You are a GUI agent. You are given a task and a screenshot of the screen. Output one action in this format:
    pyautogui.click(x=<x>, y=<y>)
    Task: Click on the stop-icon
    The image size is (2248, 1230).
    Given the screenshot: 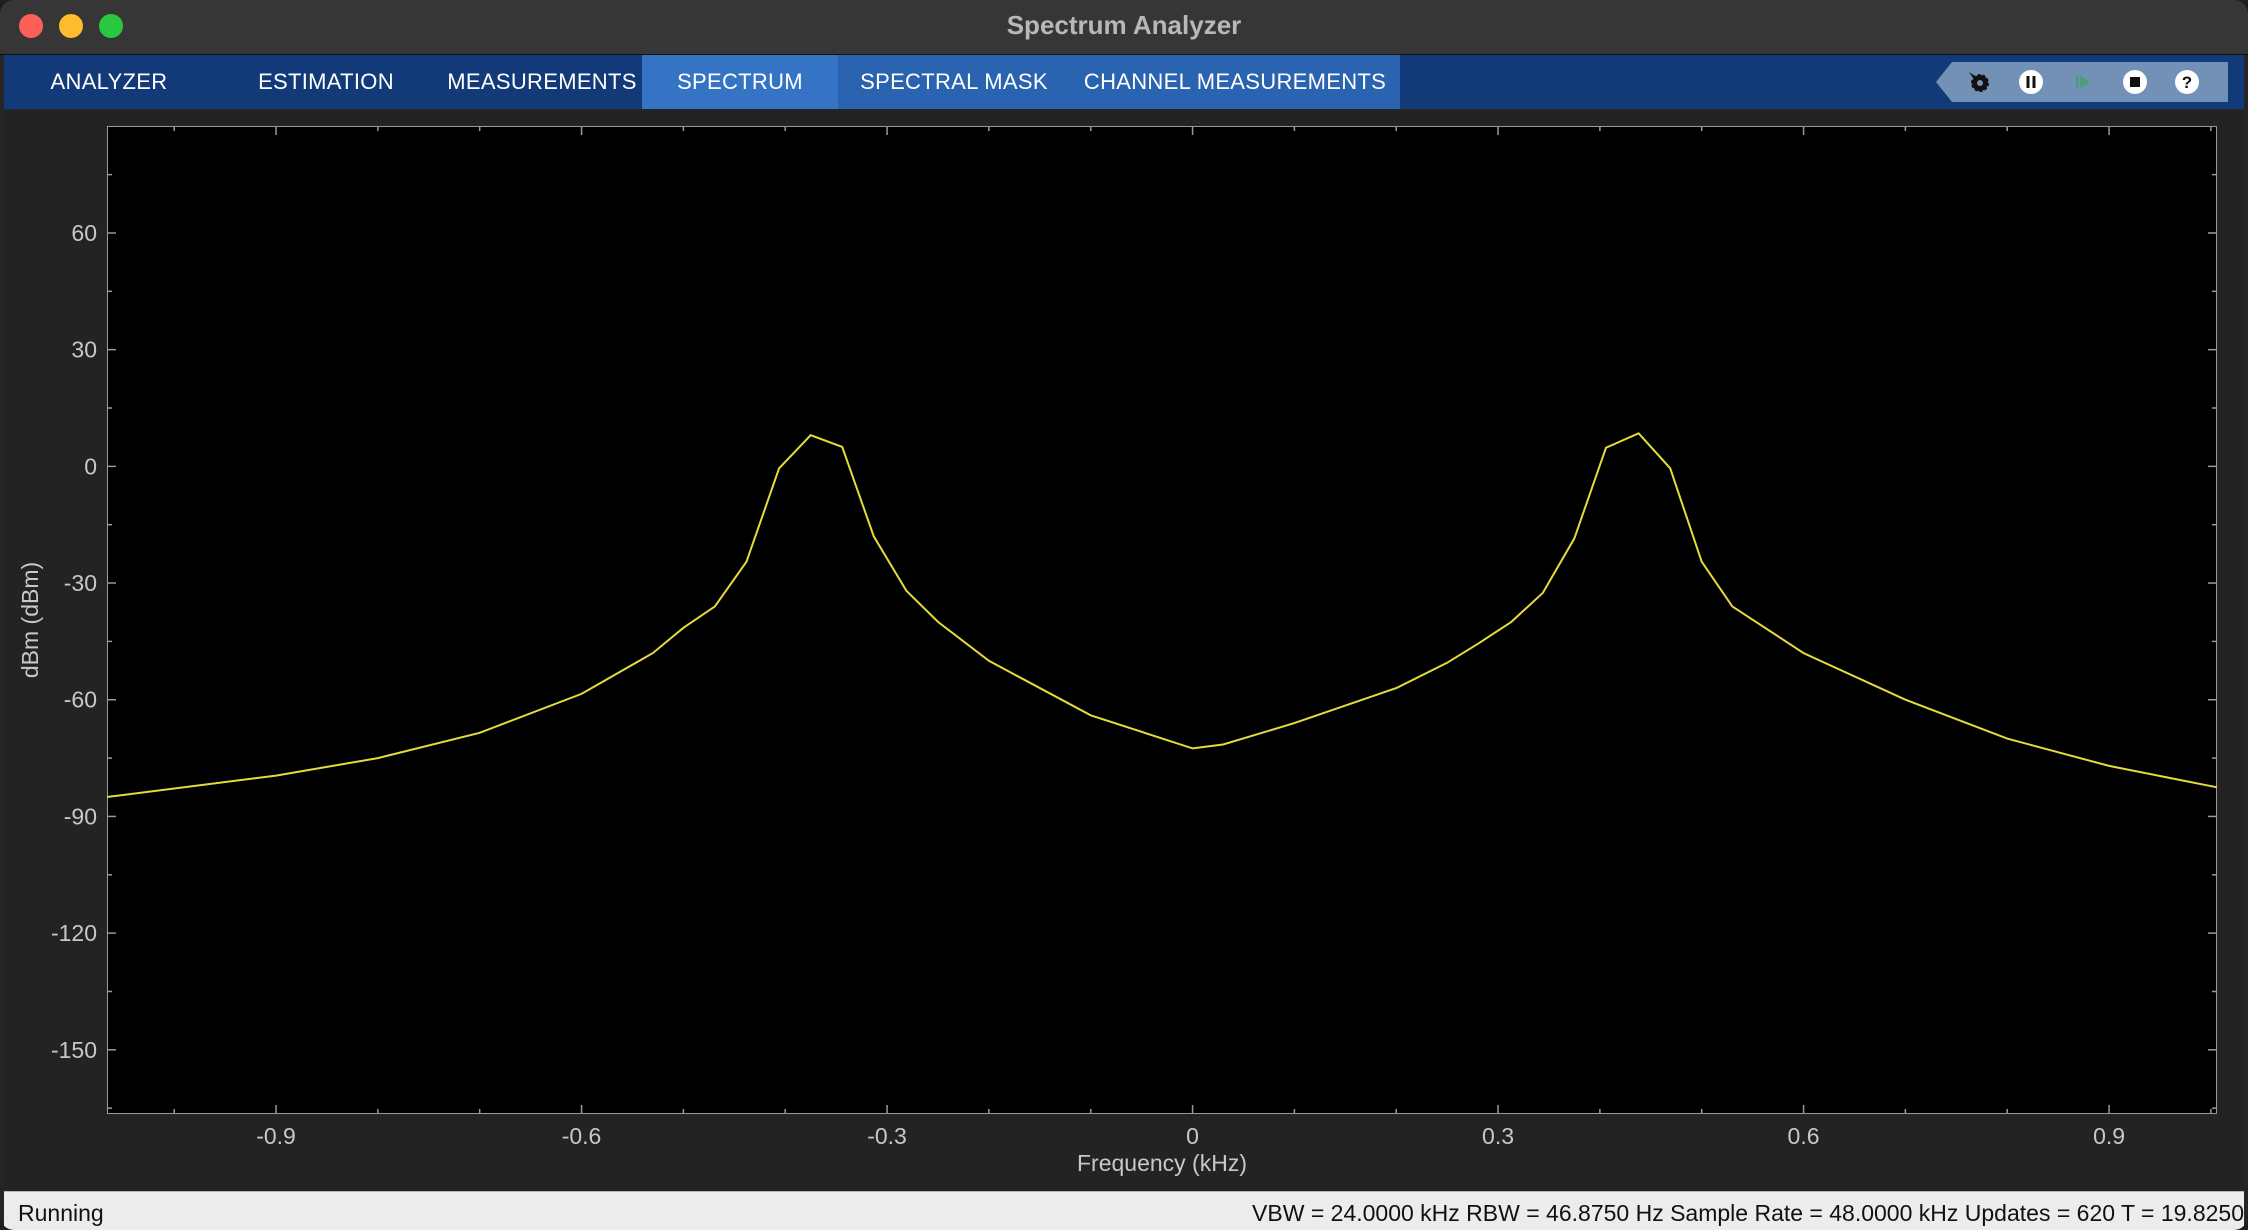 What is the action you would take?
    pyautogui.click(x=2135, y=82)
    